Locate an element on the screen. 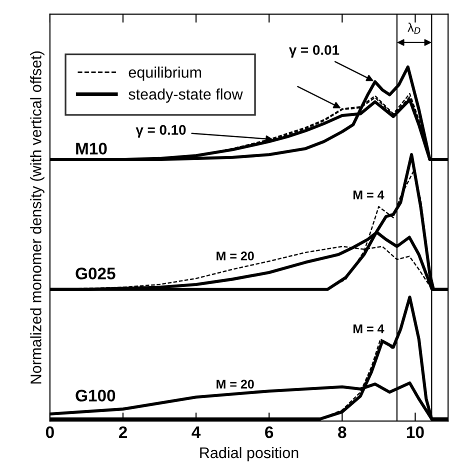  annotation: G025 is located at coordinates (96, 274).